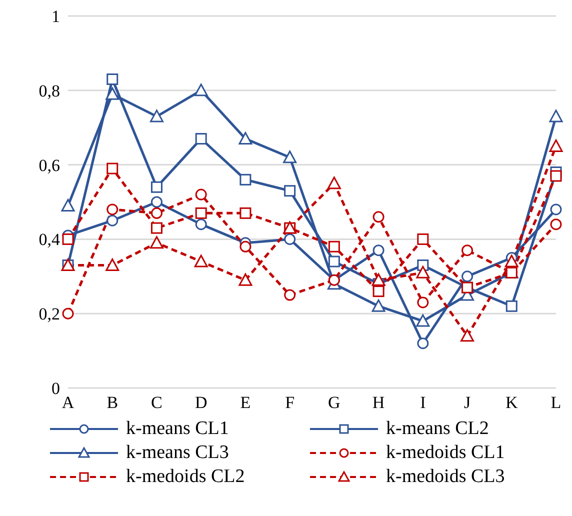 Image resolution: width=572 pixels, height=516 pixels. What do you see at coordinates (68, 402) in the screenshot?
I see `x-tick-label: A` at bounding box center [68, 402].